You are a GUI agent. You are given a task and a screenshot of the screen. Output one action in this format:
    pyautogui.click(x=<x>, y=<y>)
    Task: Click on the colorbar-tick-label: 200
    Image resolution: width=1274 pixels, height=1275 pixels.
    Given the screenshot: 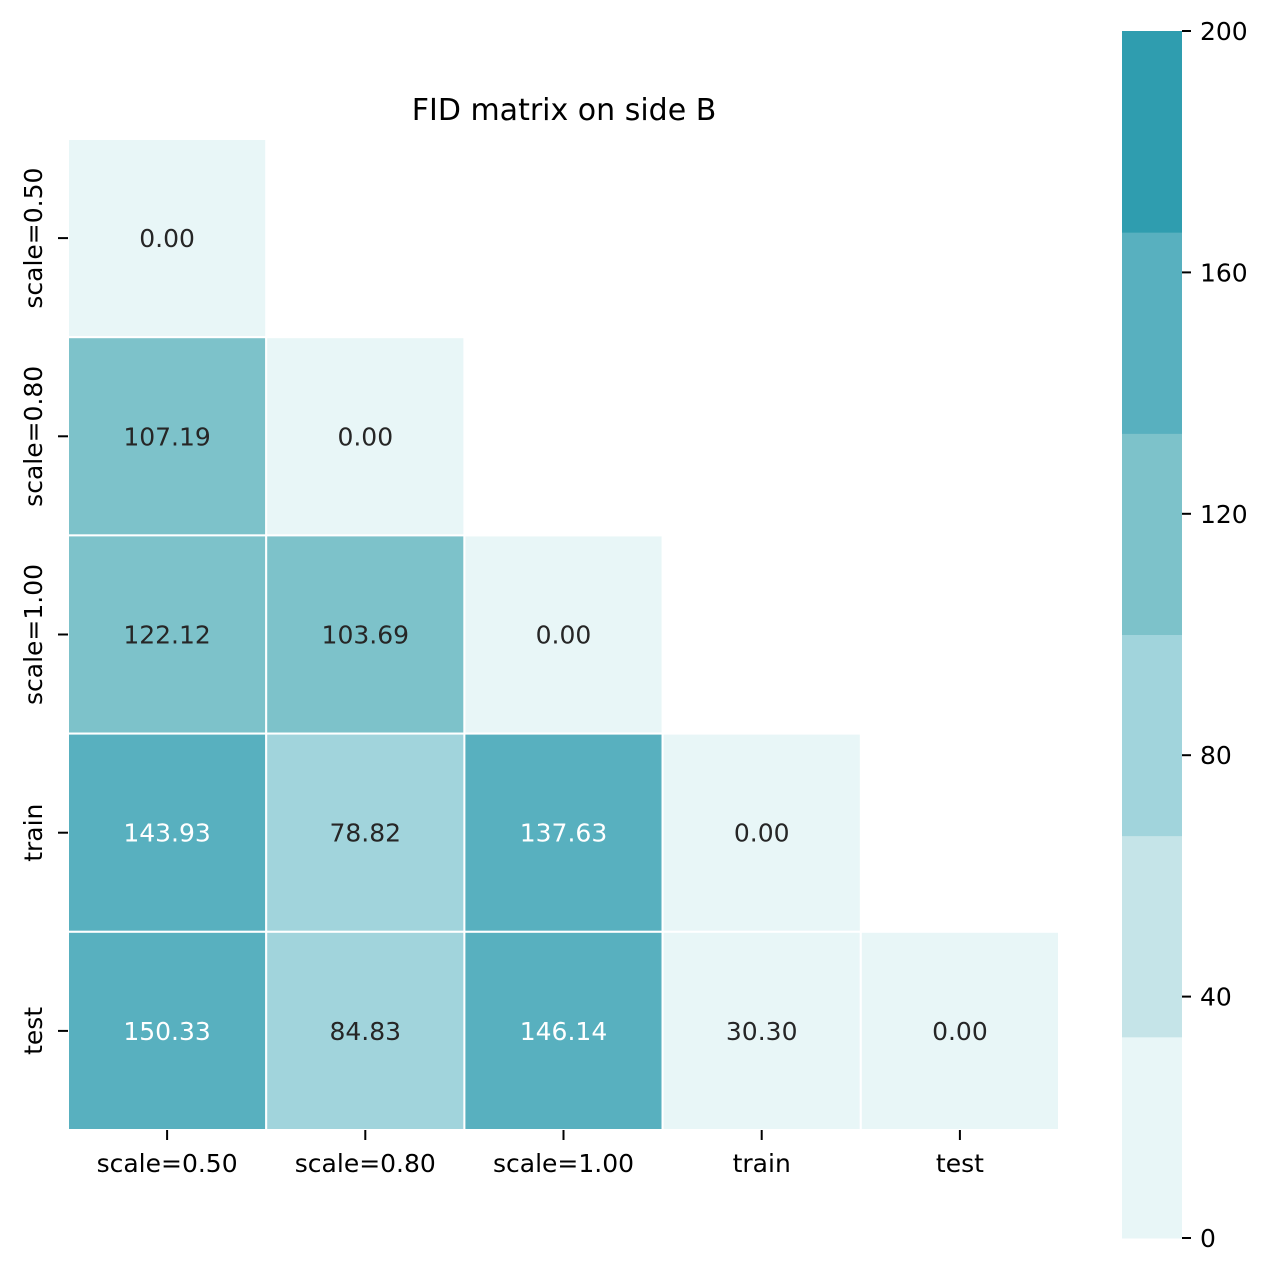 What is the action you would take?
    pyautogui.click(x=1224, y=31)
    